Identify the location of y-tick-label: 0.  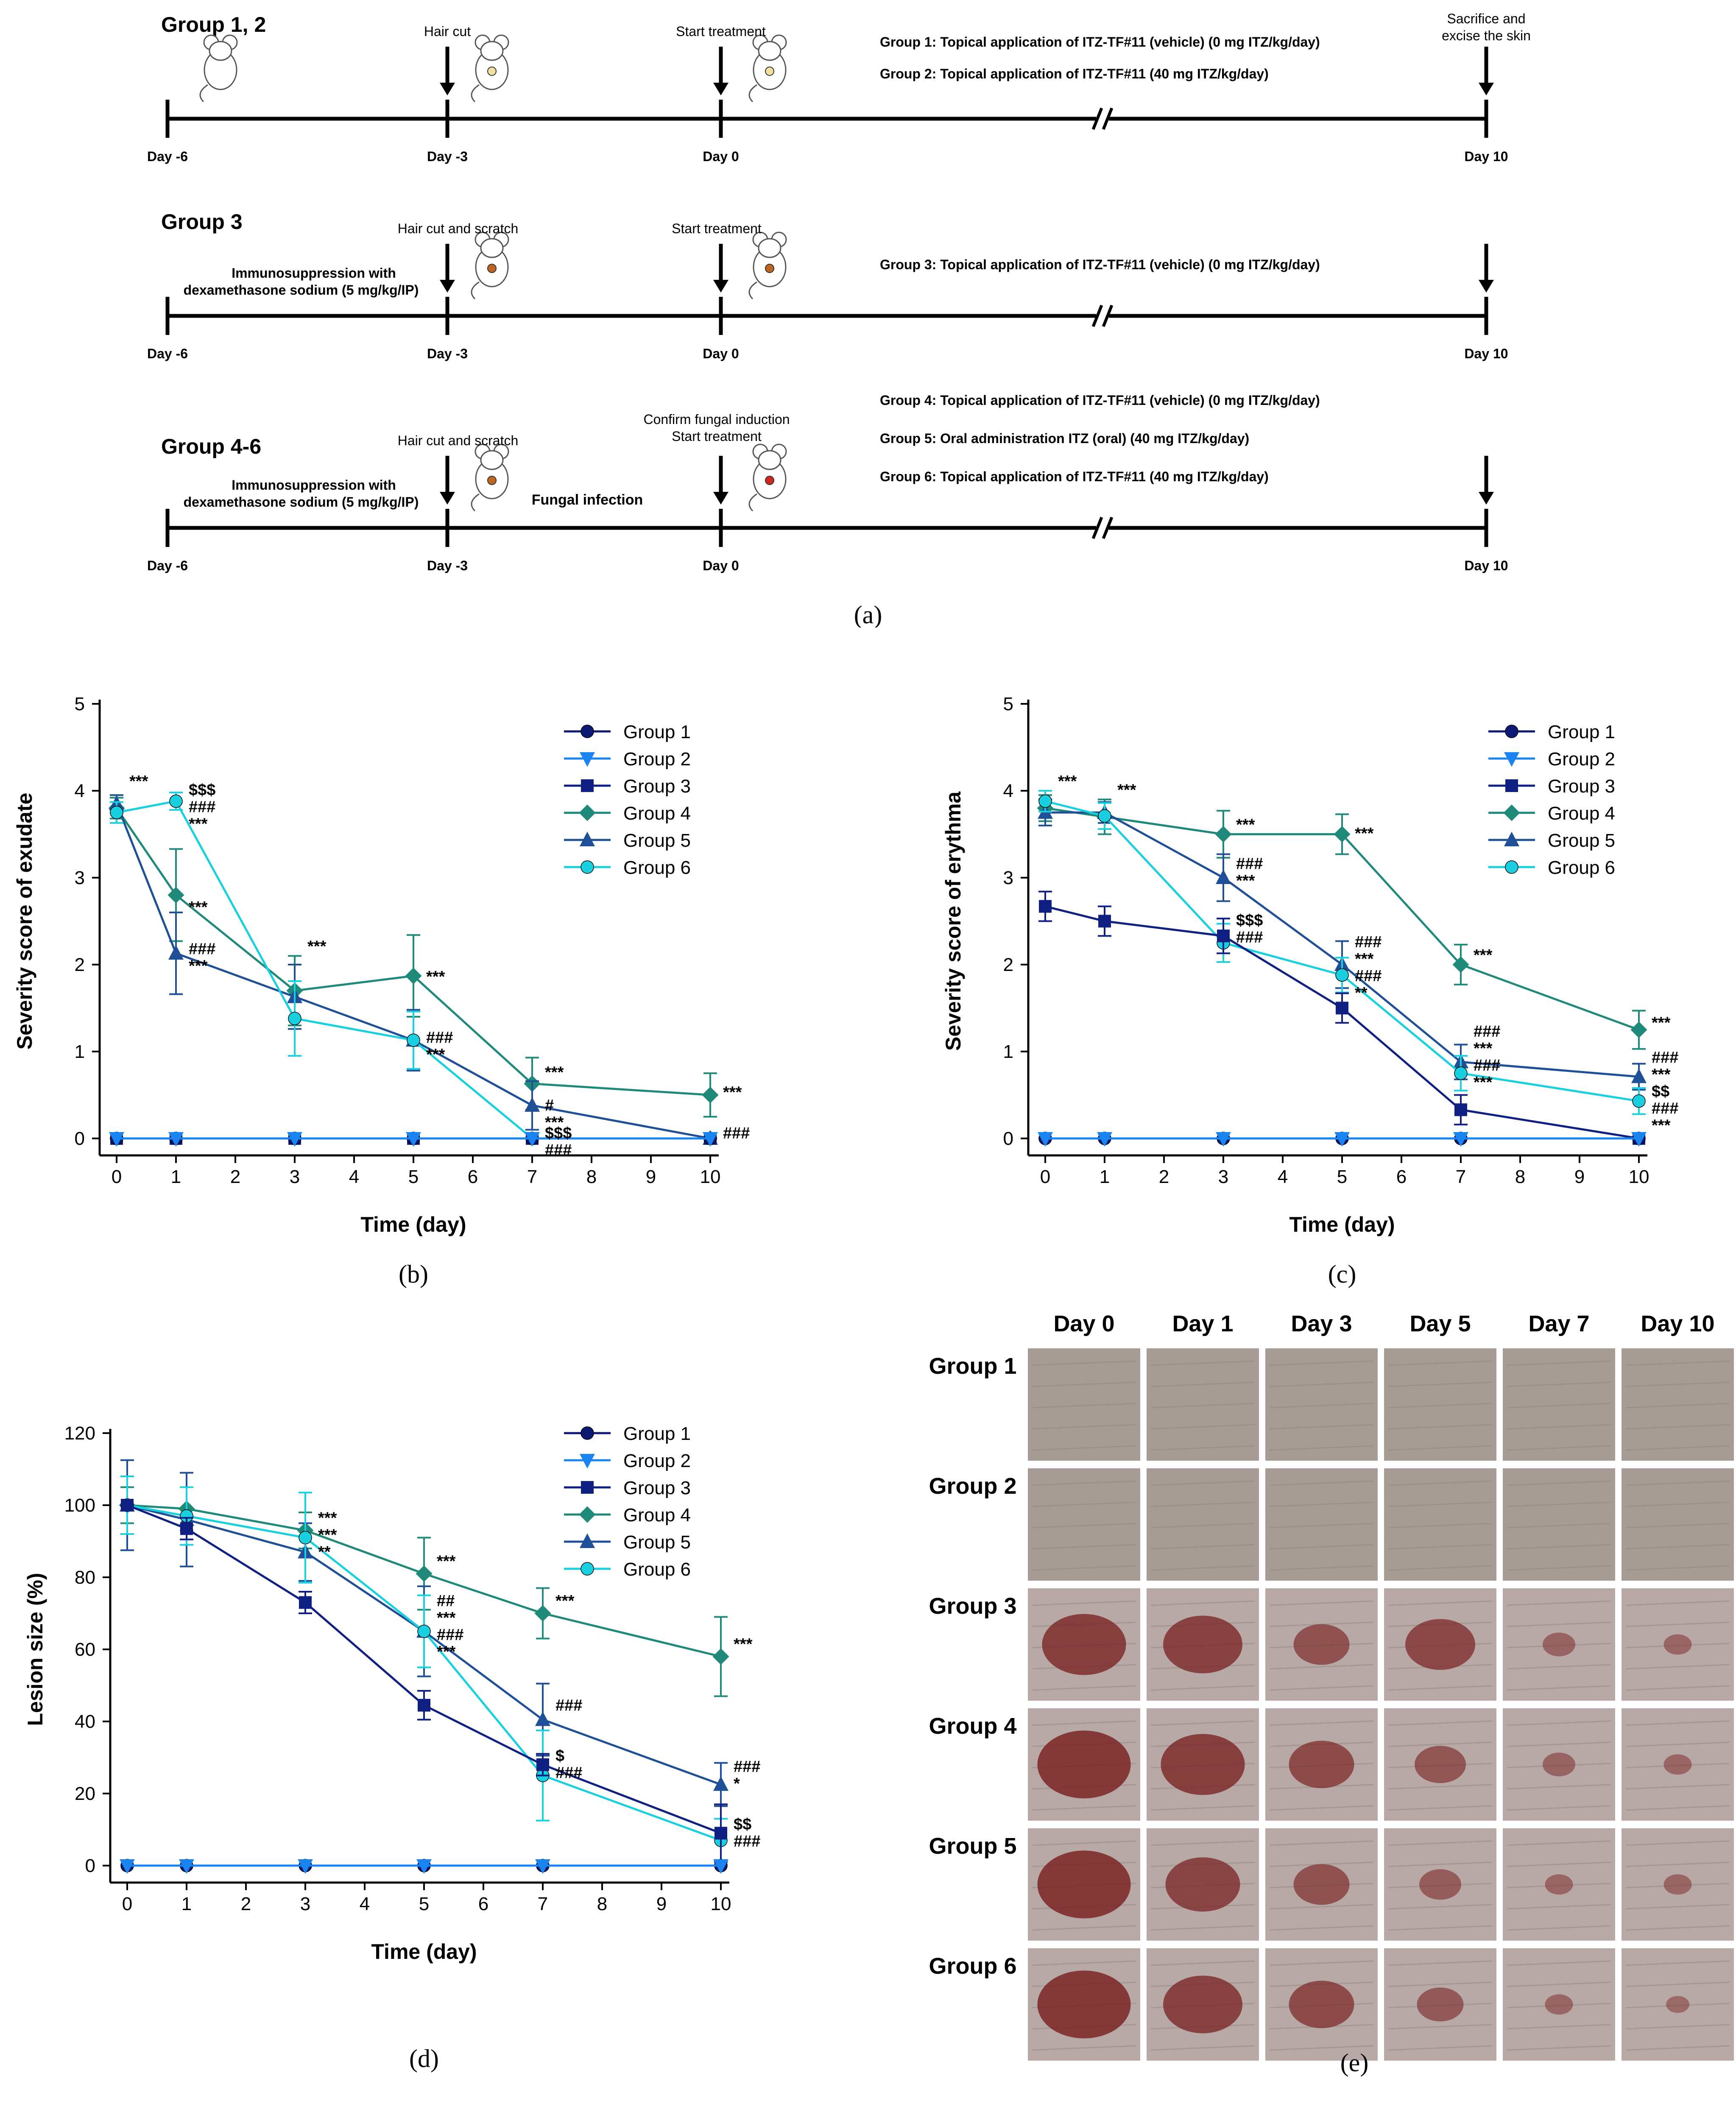
(90, 1865).